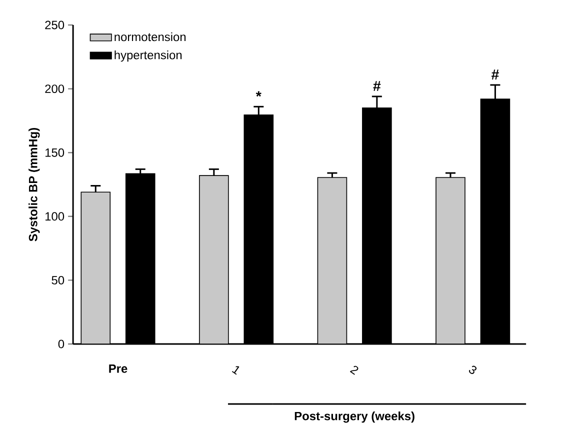 This screenshot has height=430, width=571. What do you see at coordinates (259, 94) in the screenshot?
I see `annotation: *` at bounding box center [259, 94].